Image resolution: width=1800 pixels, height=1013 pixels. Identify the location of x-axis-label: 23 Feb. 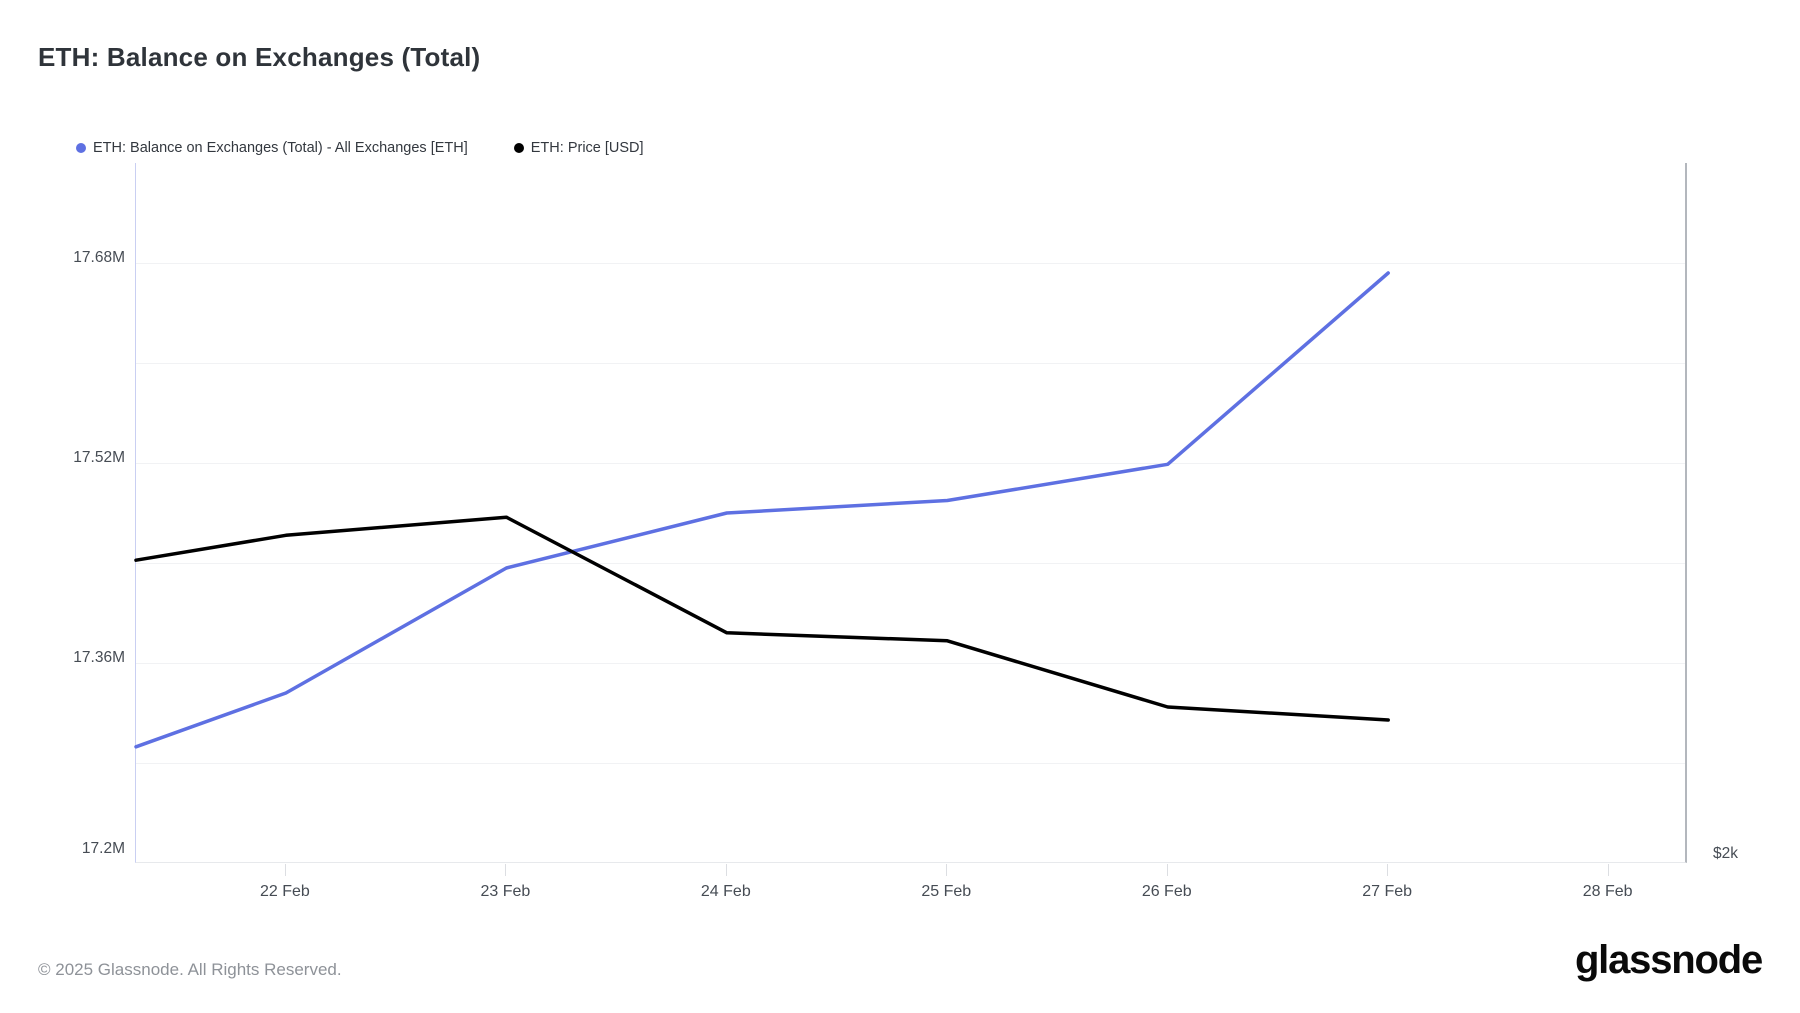
(505, 891).